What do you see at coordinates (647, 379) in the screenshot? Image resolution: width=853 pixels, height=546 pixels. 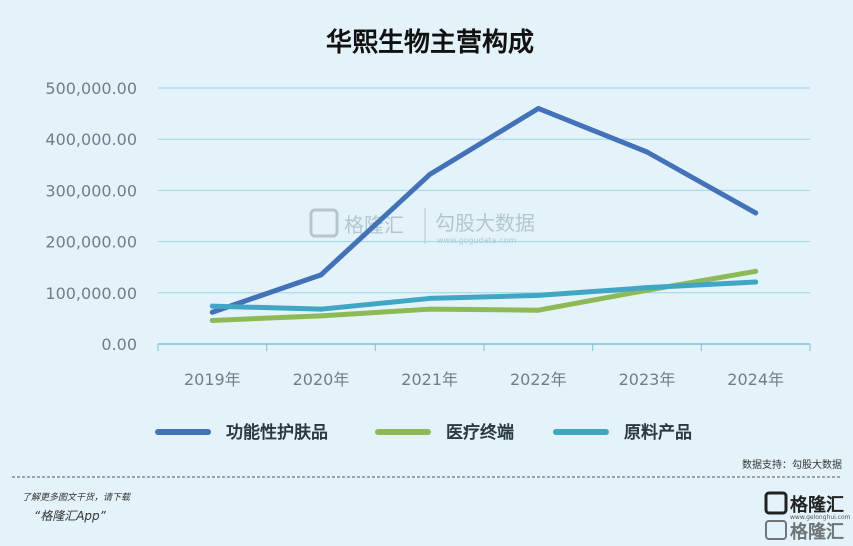 I see `x-tick-label: 2023年` at bounding box center [647, 379].